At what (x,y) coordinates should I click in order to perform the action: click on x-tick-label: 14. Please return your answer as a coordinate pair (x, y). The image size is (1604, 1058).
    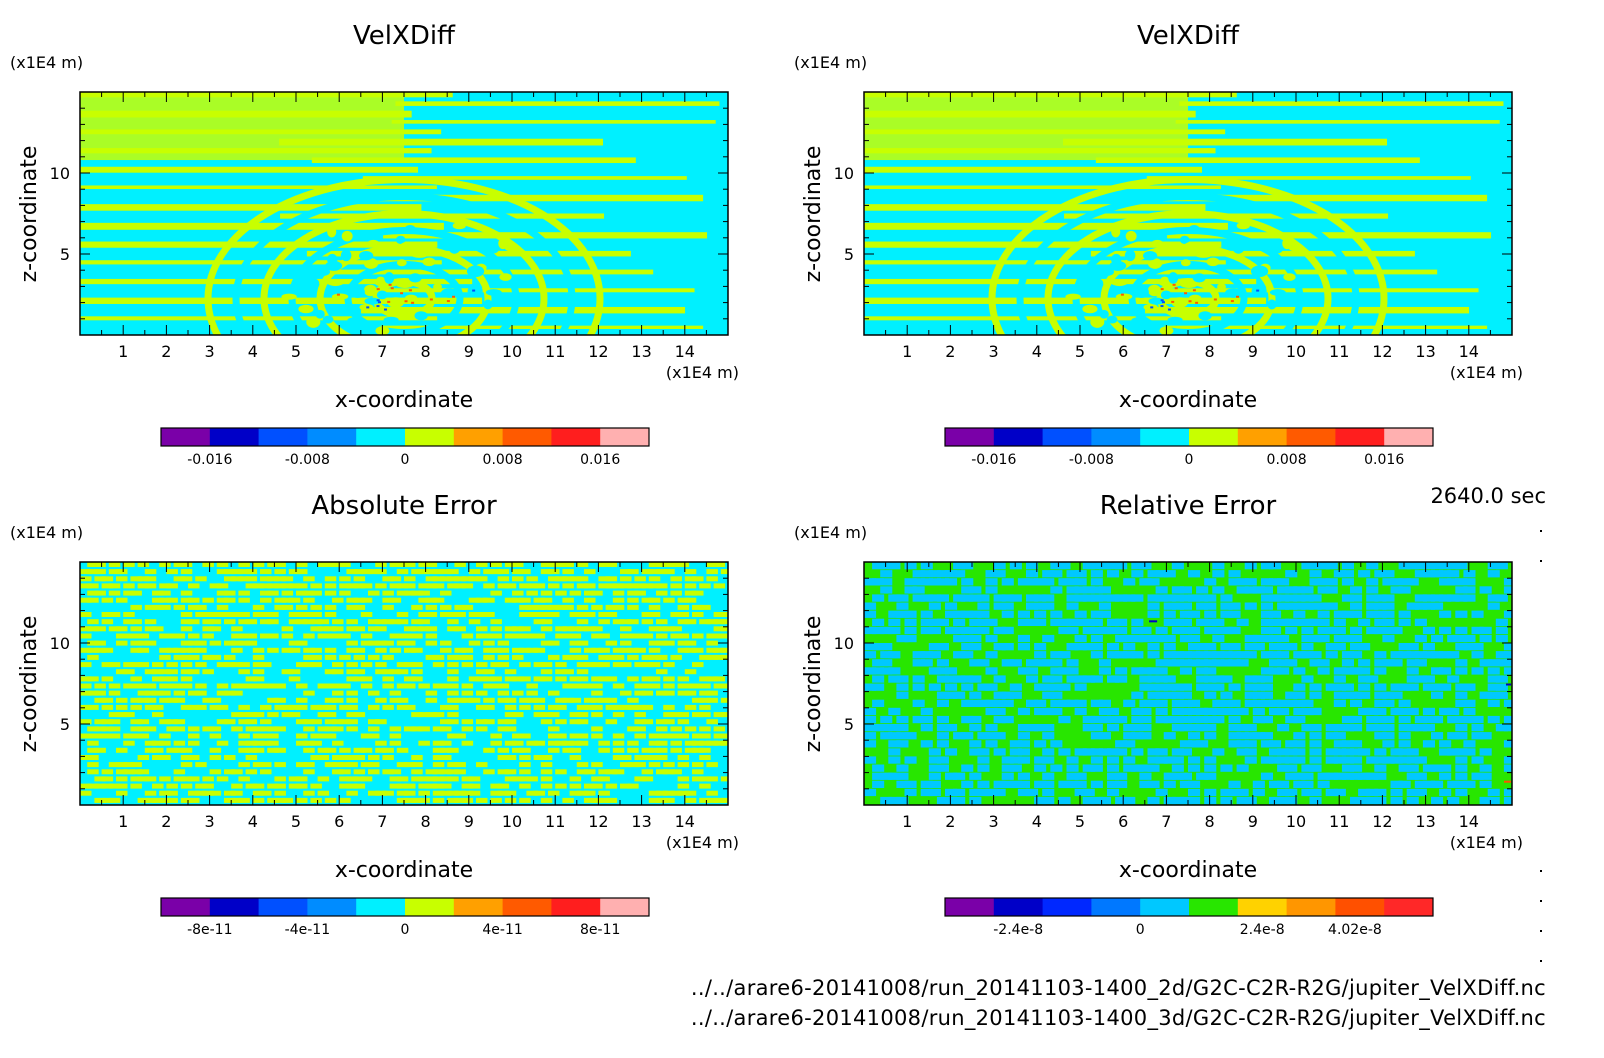
    Looking at the image, I should click on (685, 821).